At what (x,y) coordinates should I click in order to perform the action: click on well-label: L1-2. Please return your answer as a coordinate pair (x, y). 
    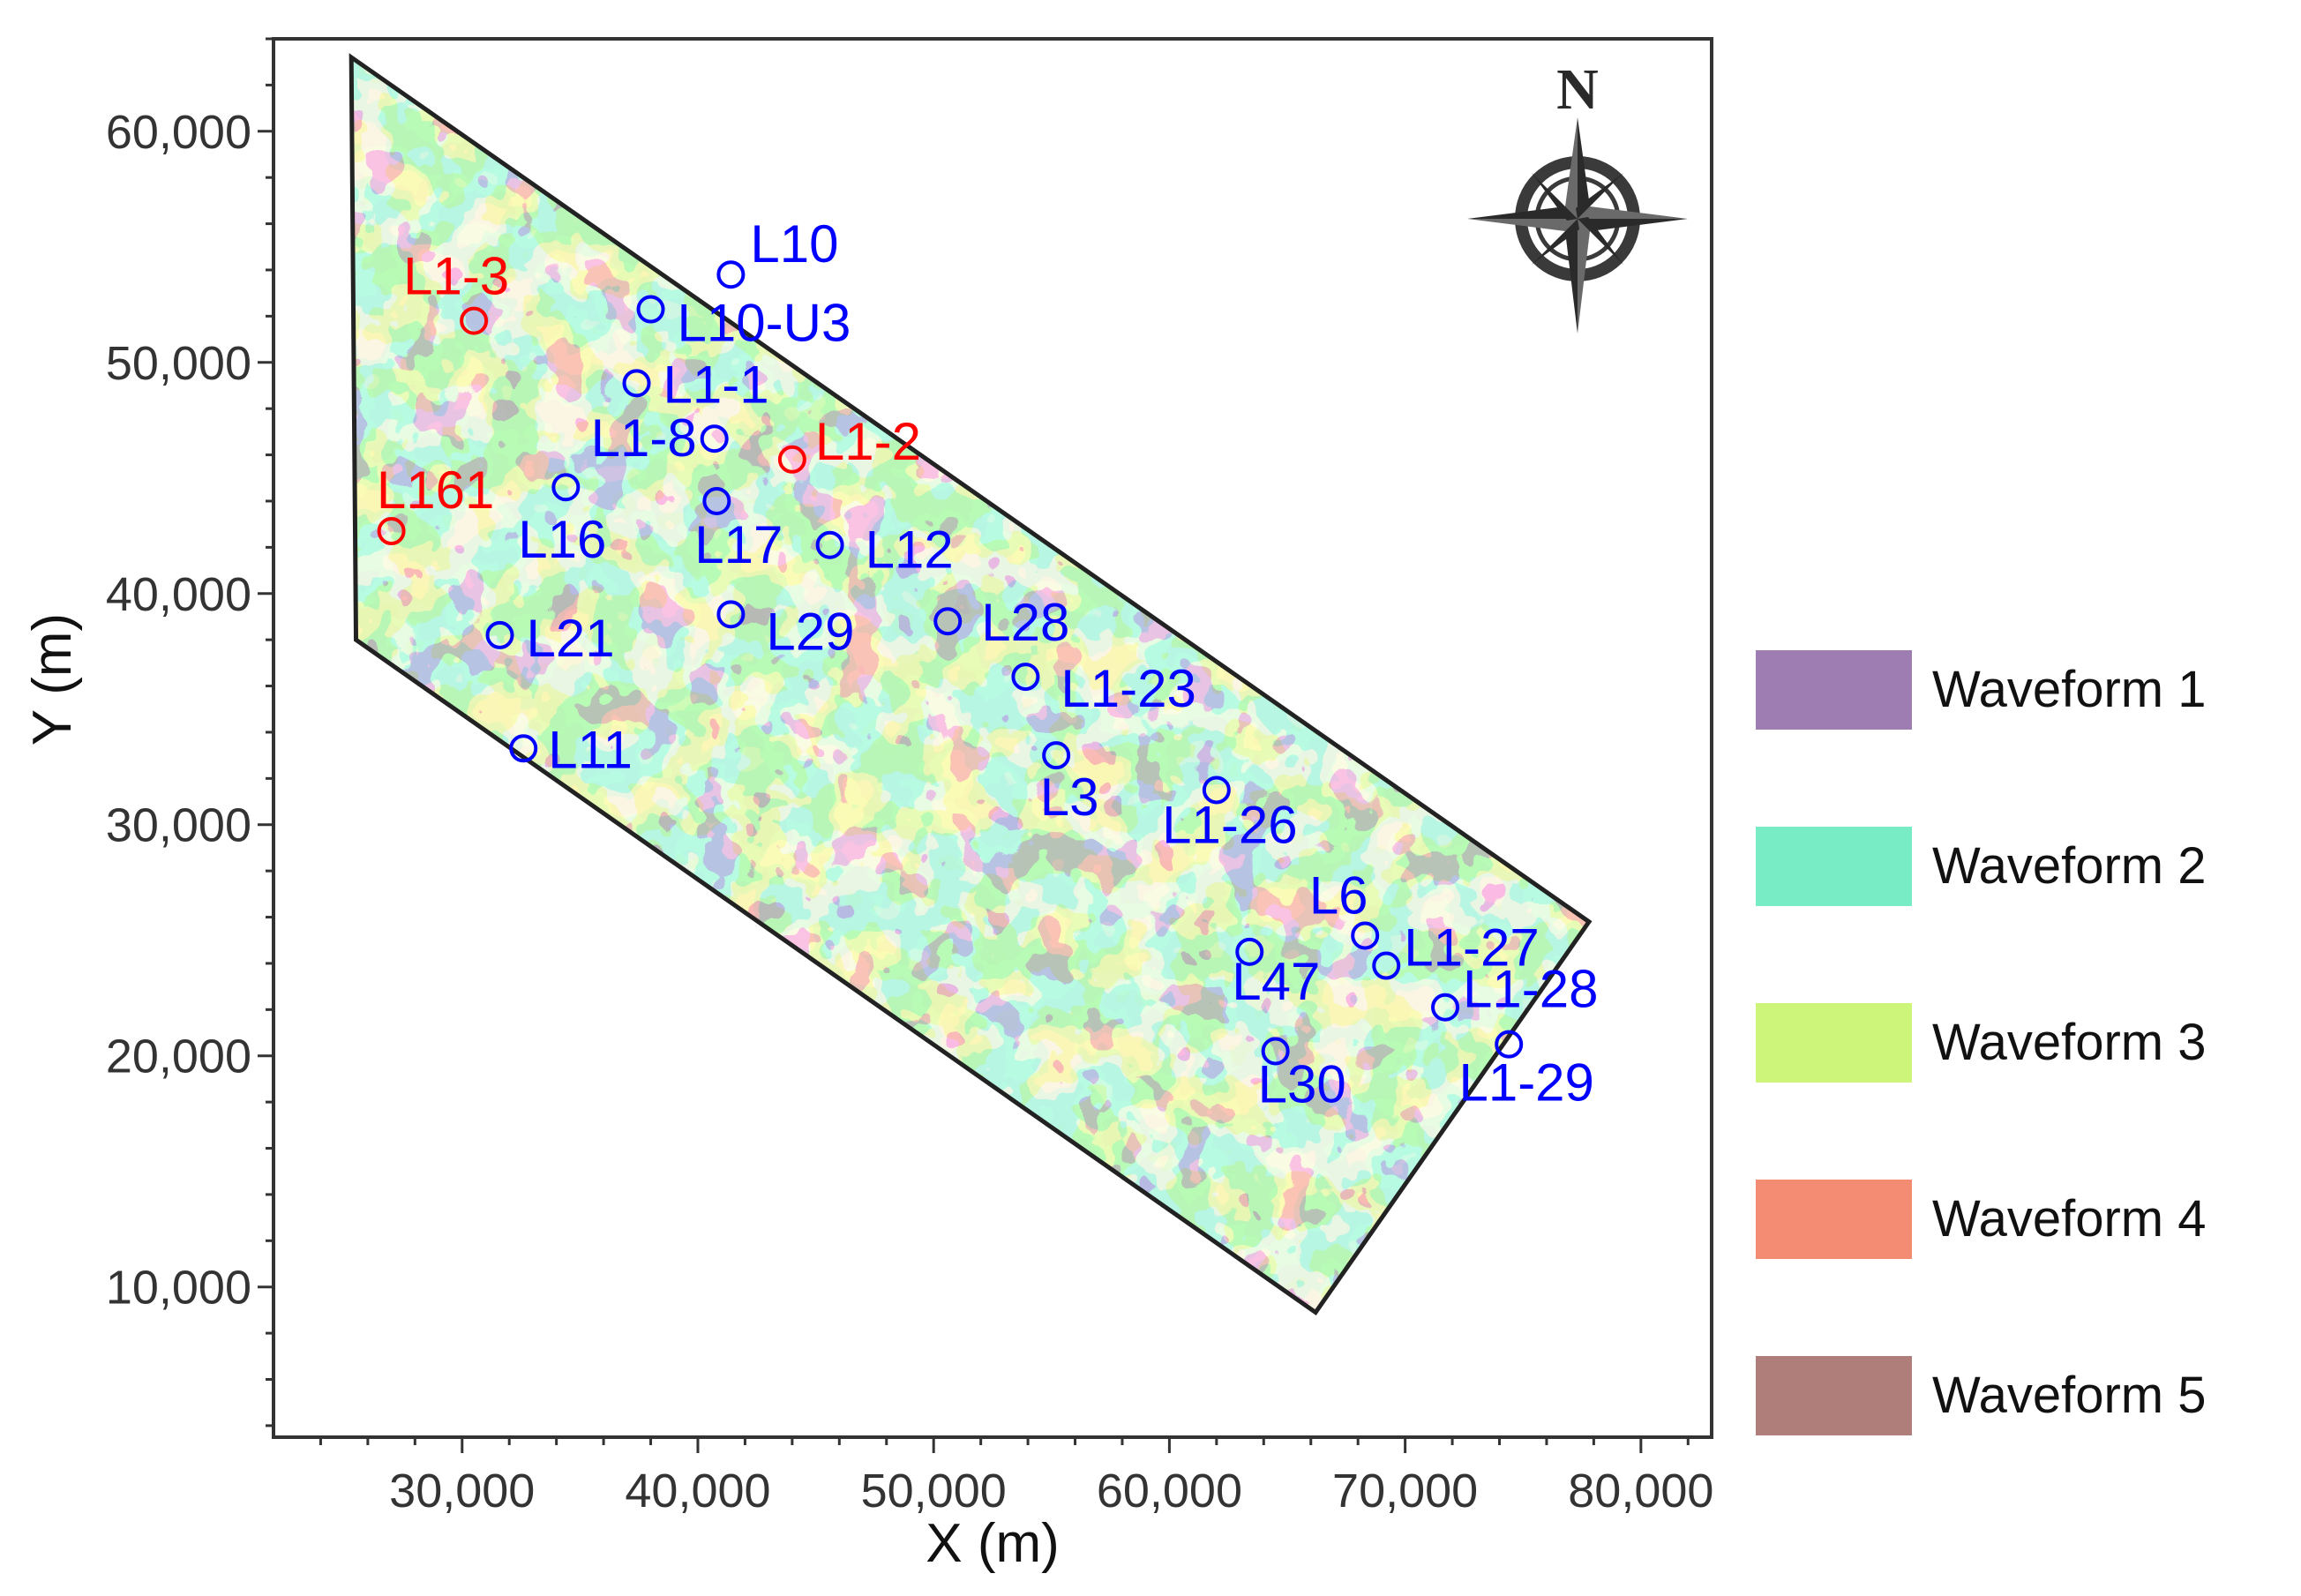
    Looking at the image, I should click on (868, 441).